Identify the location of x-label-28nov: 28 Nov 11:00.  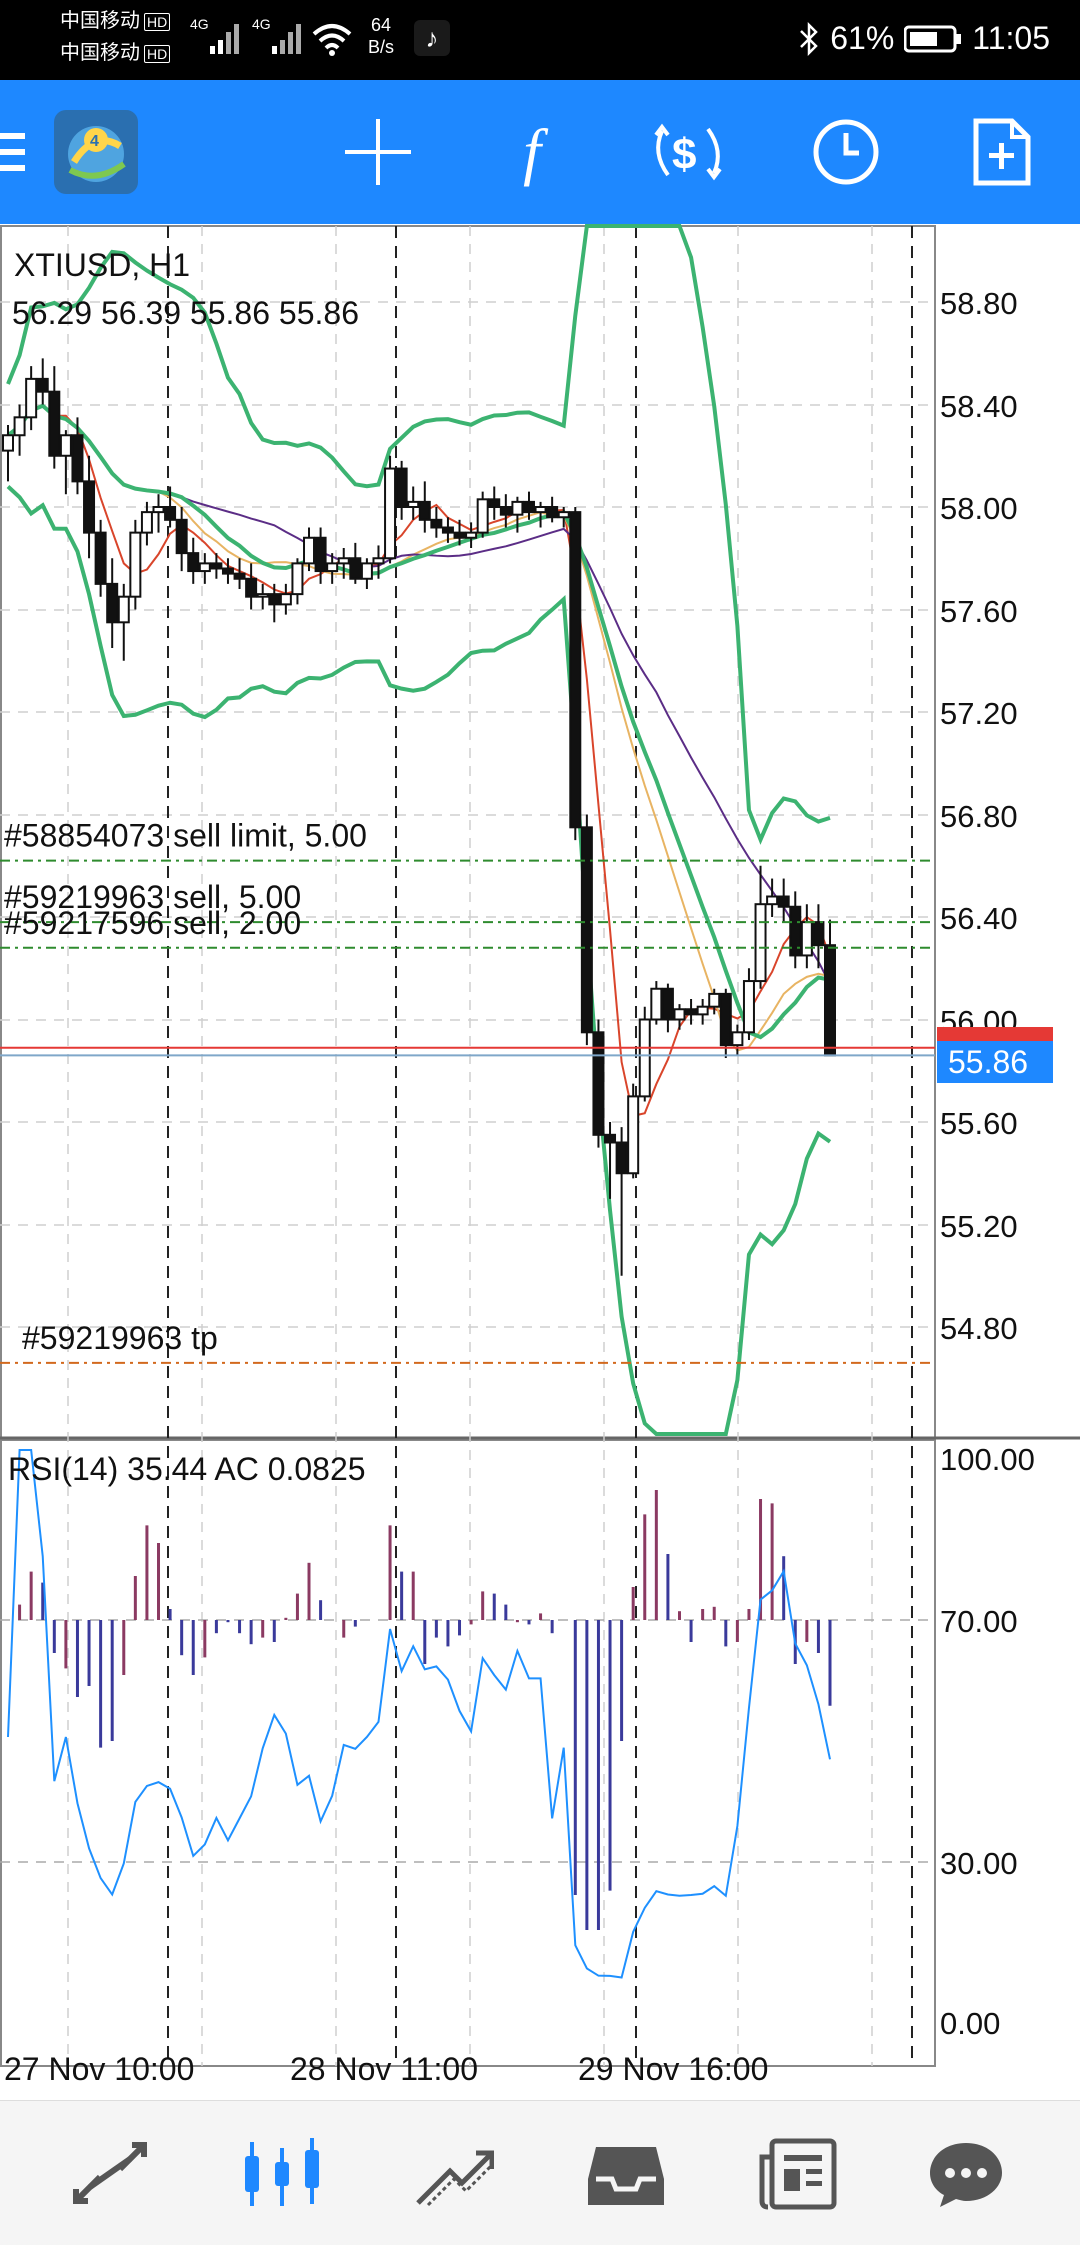
(384, 2069).